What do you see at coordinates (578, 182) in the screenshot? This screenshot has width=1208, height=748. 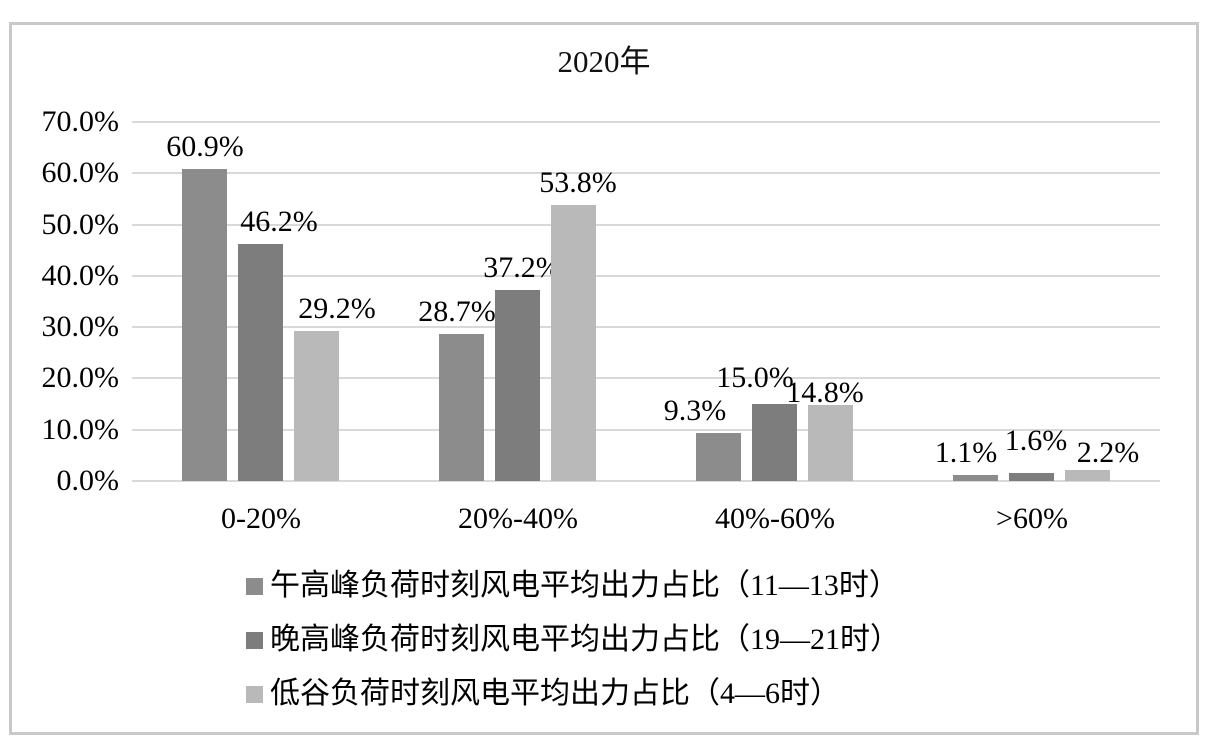 I see `bar-value-label: 53.8%` at bounding box center [578, 182].